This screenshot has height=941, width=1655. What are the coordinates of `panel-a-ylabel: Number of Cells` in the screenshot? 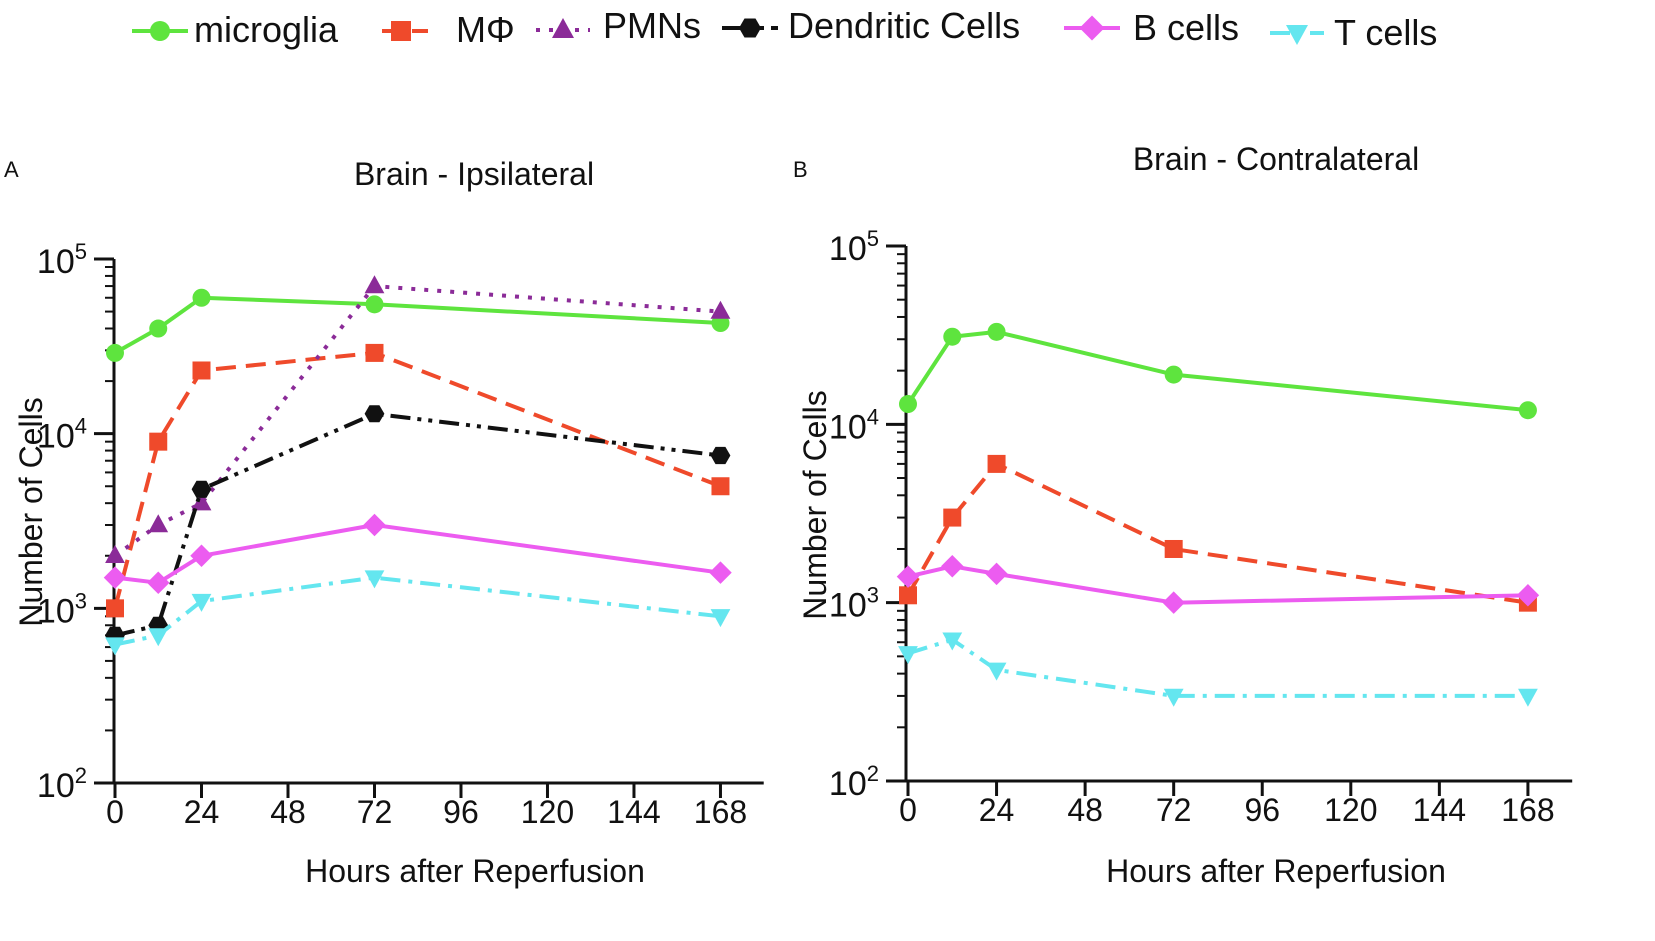 It's located at (31, 511).